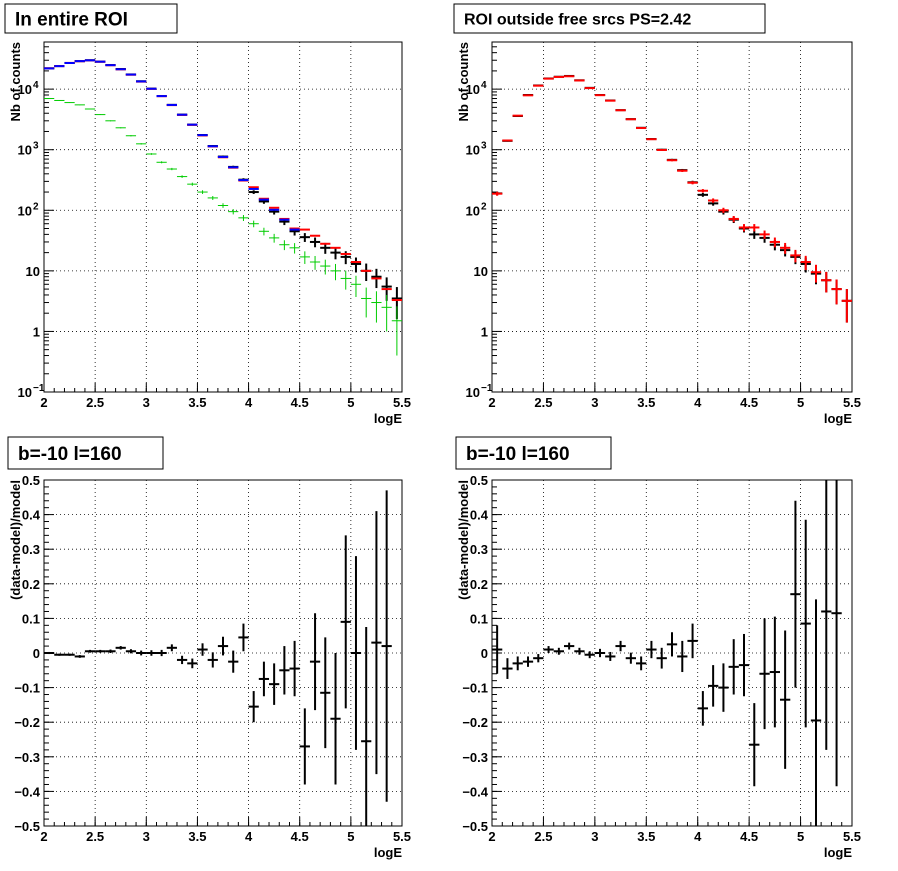  I want to click on y-tick-exponent: 3, so click(484, 146).